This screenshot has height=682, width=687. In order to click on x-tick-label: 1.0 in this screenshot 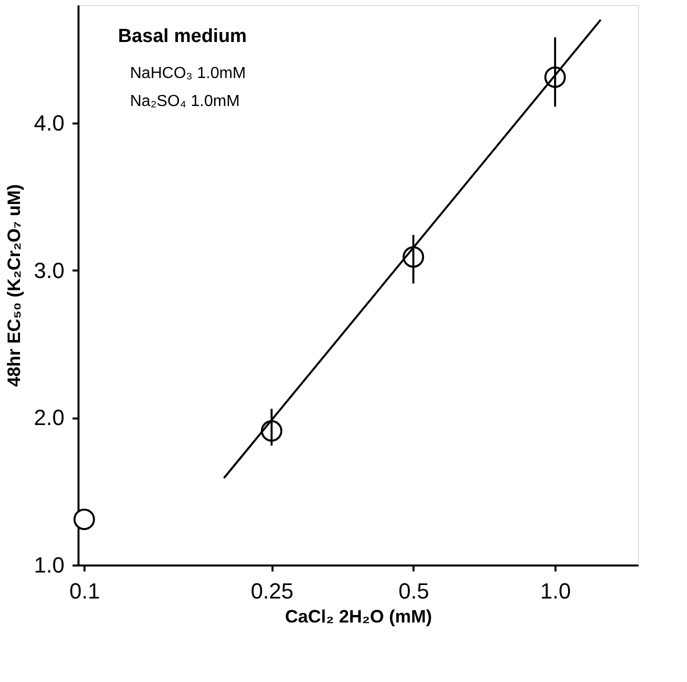, I will do `click(555, 591)`.